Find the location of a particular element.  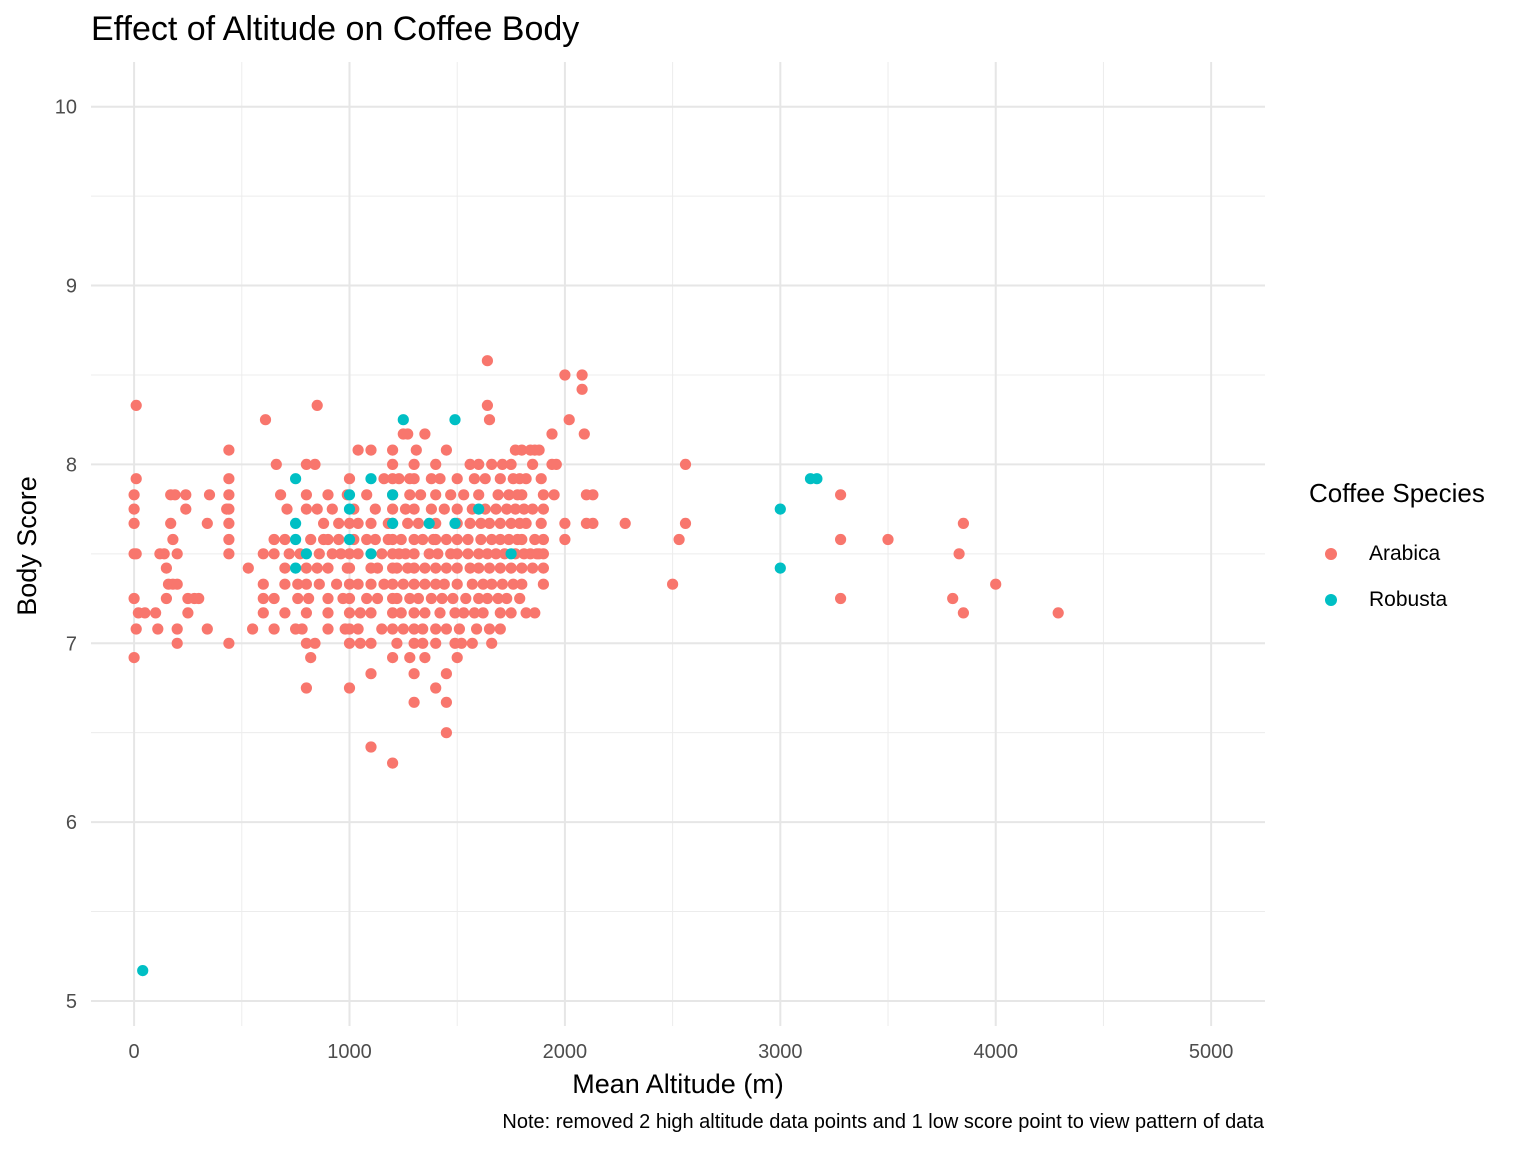

legend-item-robusta: Robusta is located at coordinates (1397, 600).